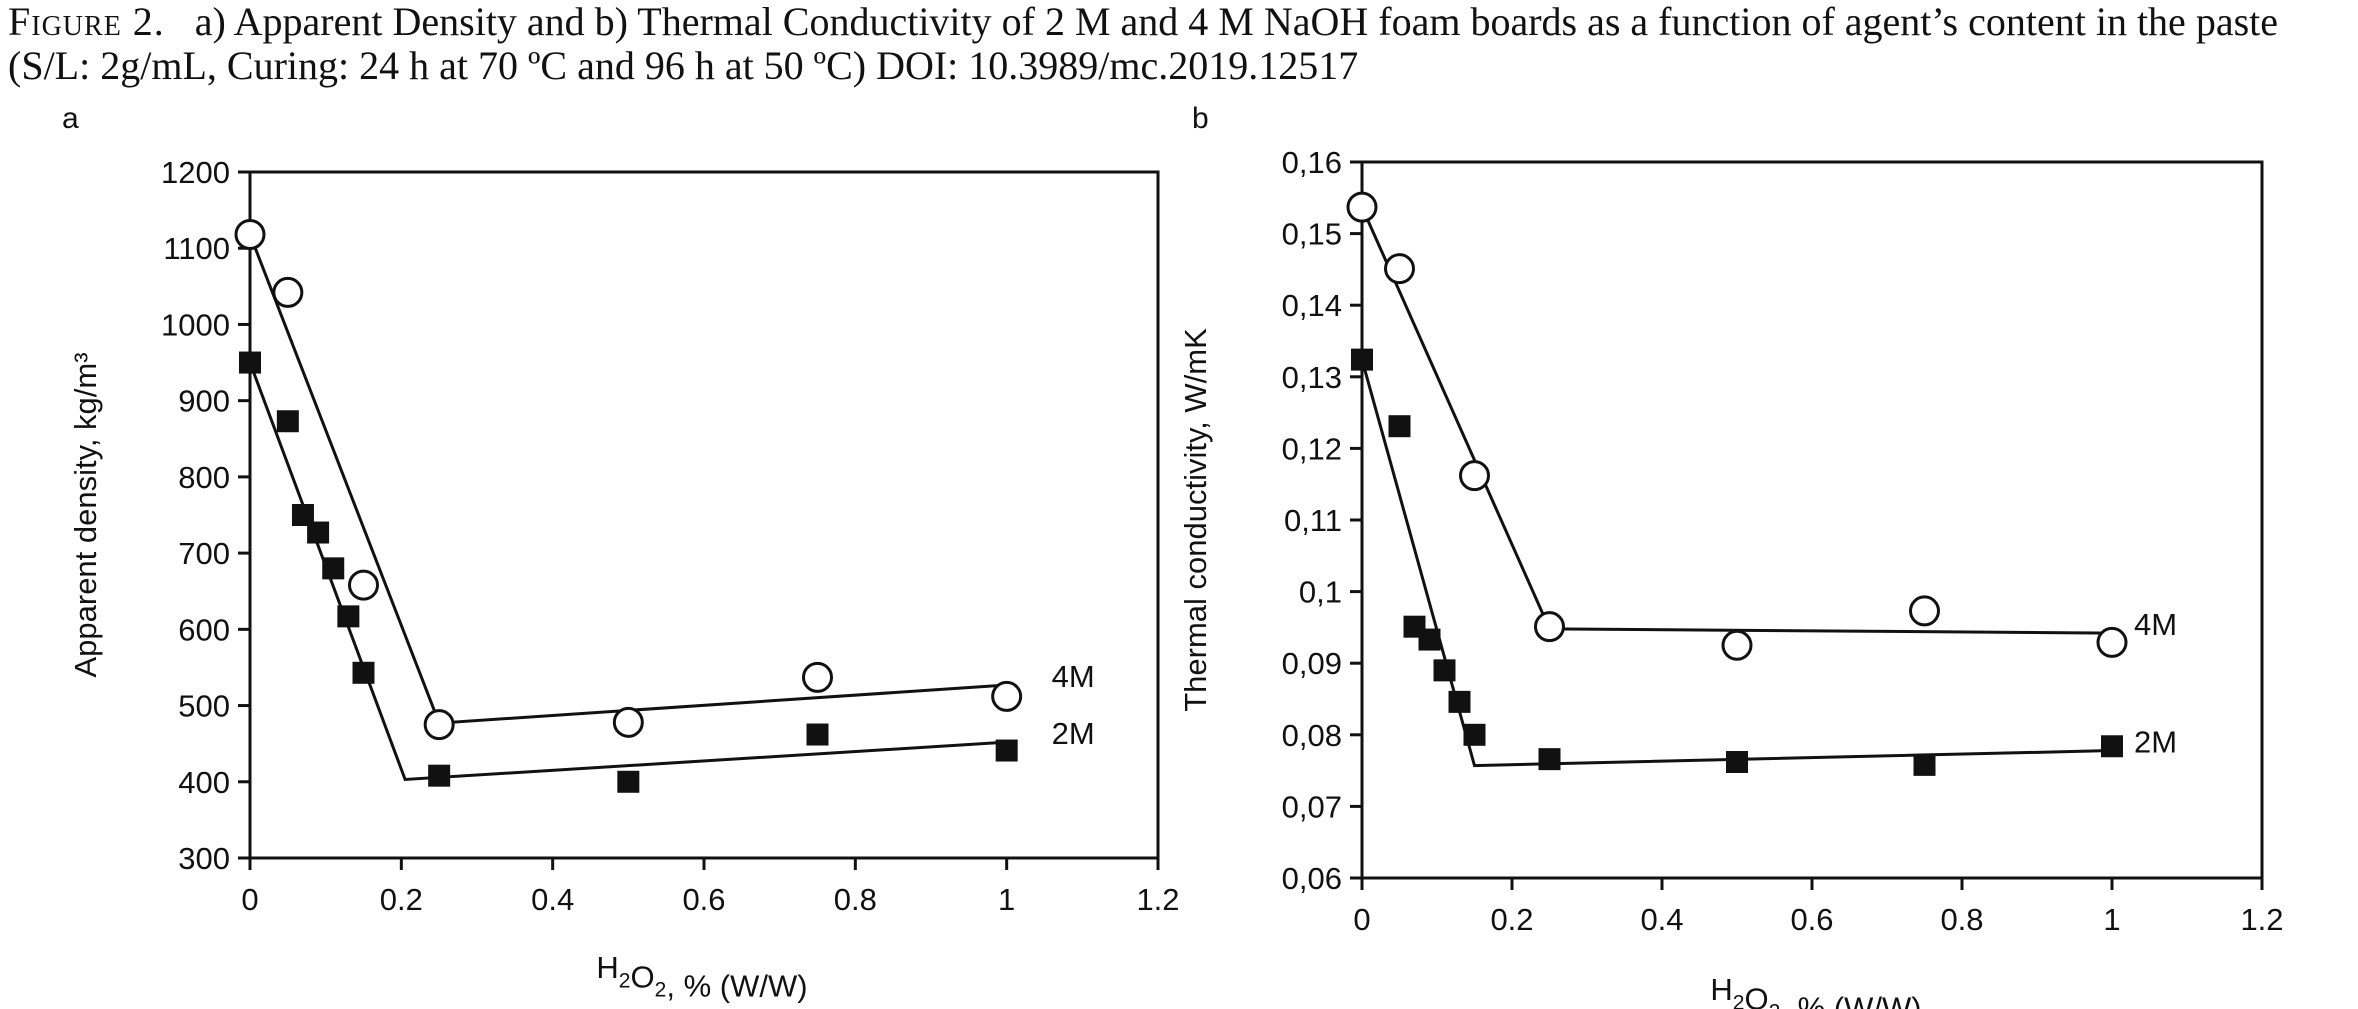 The width and height of the screenshot is (2358, 1009). I want to click on y-tick-label: 300, so click(204, 858).